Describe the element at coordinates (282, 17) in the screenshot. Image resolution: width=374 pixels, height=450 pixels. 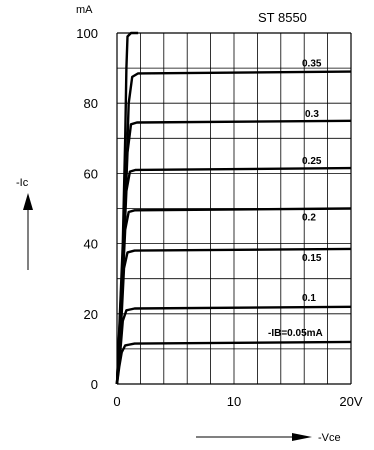
I see `chart-title: ST 8550` at that location.